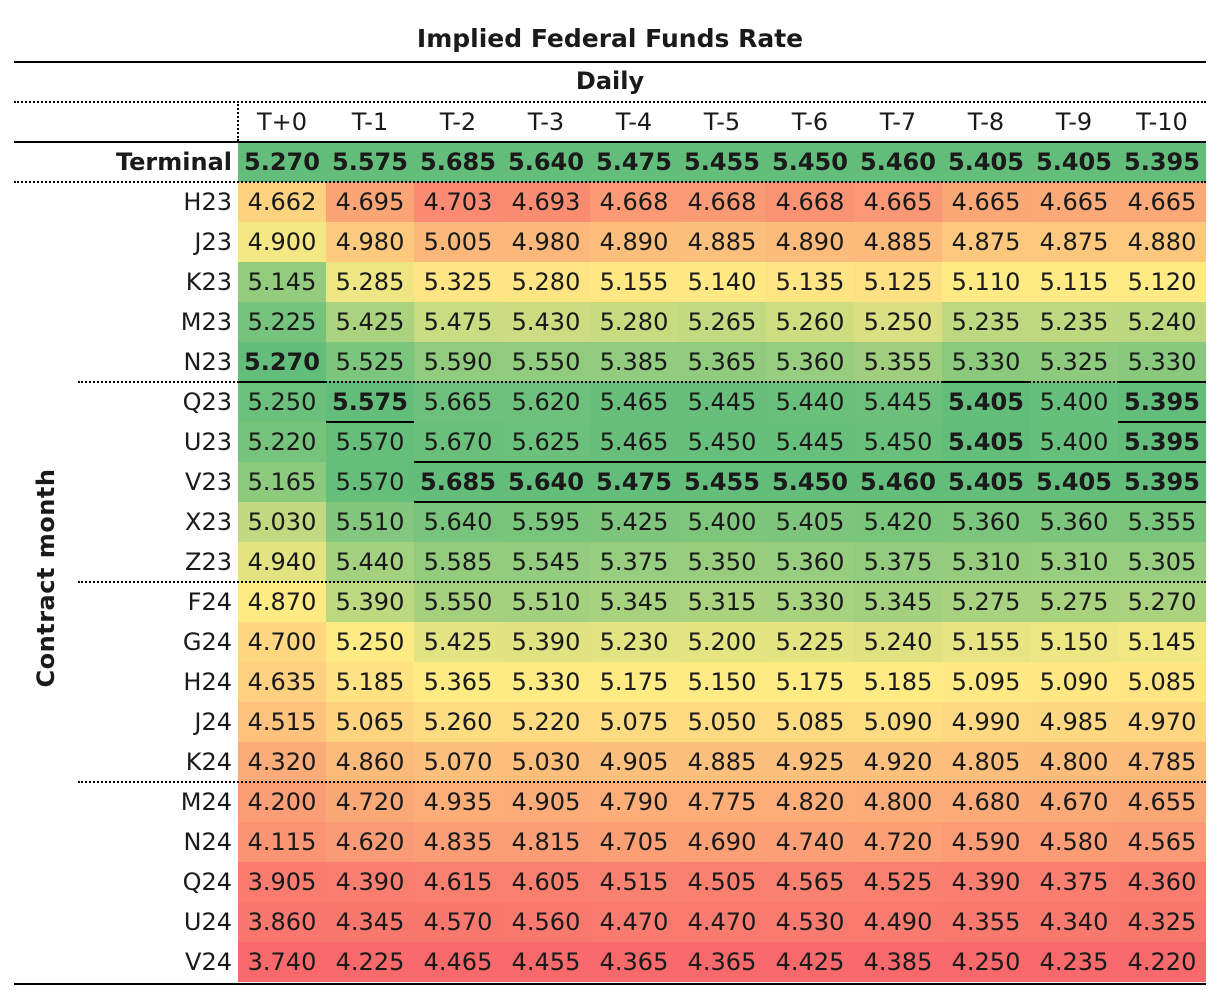  Describe the element at coordinates (810, 762) in the screenshot. I see `heatmap-cell: 4.925` at that location.